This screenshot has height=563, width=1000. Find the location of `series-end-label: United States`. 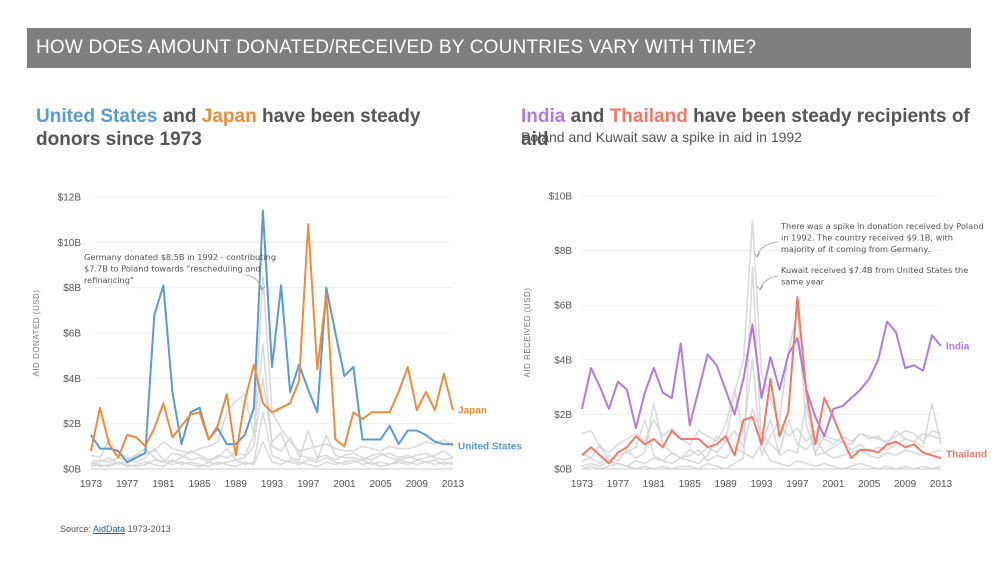

series-end-label: United States is located at coordinates (490, 447).